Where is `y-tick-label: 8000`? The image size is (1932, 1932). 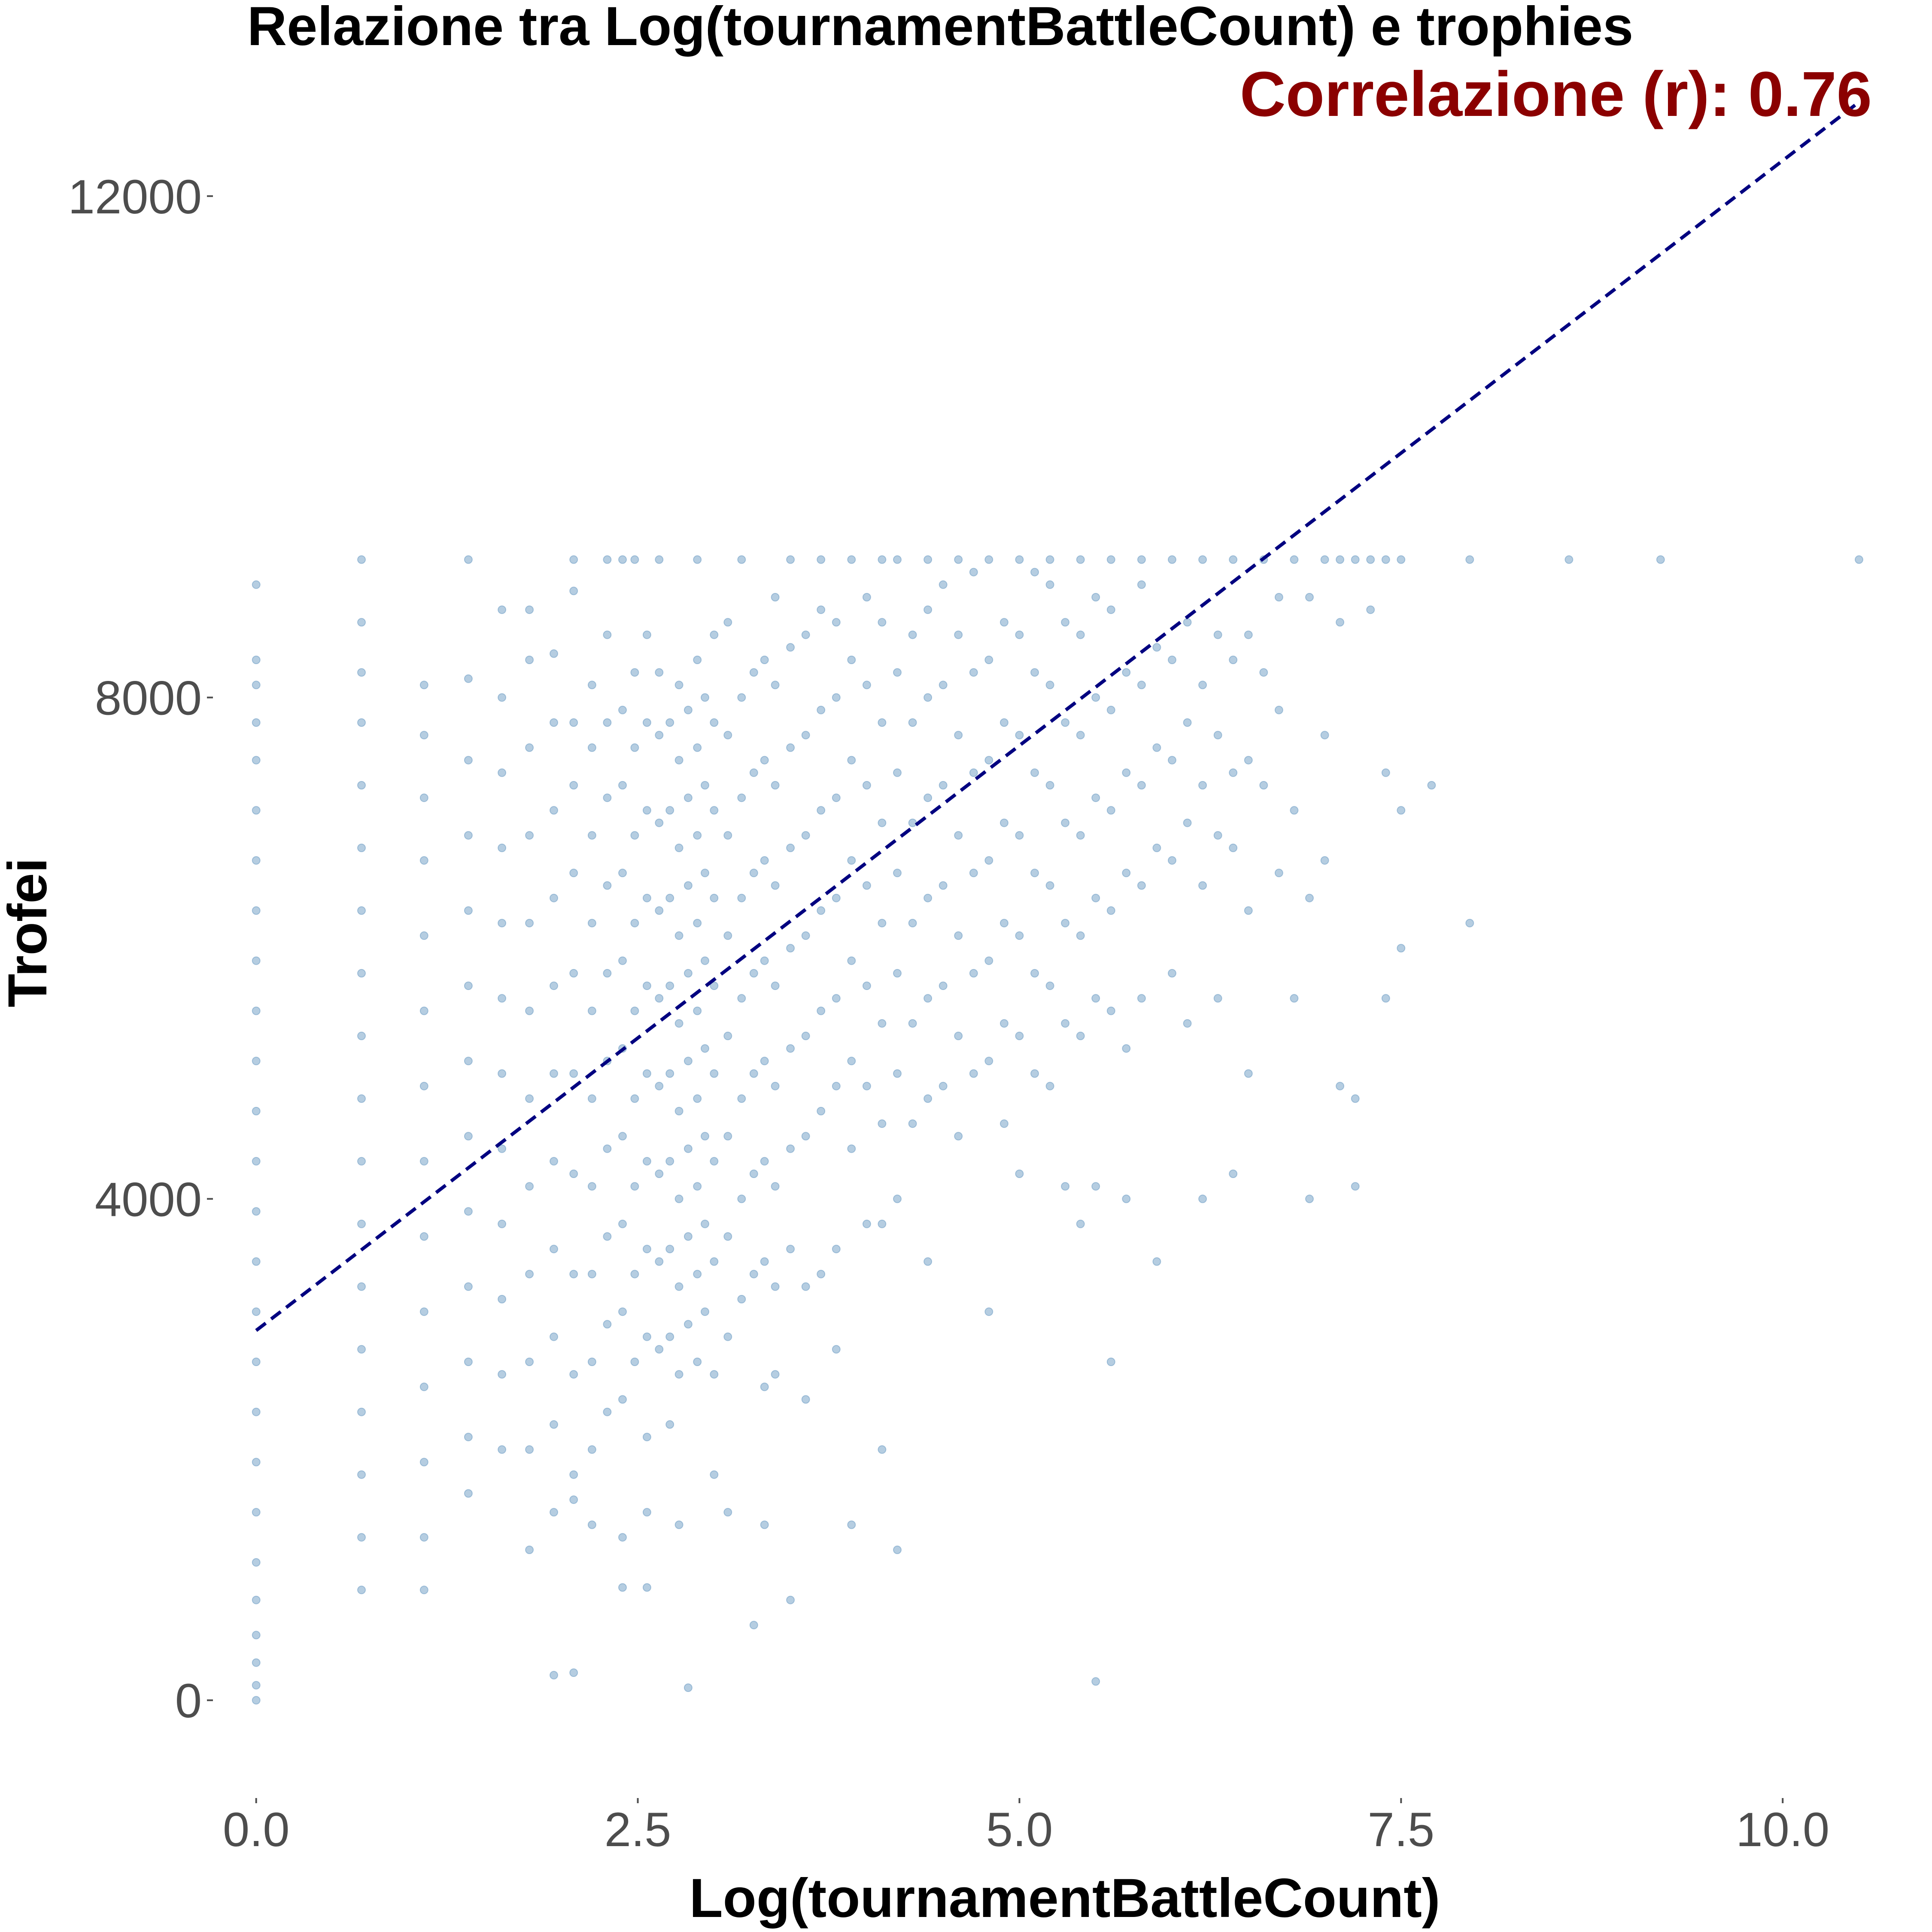
y-tick-label: 8000 is located at coordinates (148, 698).